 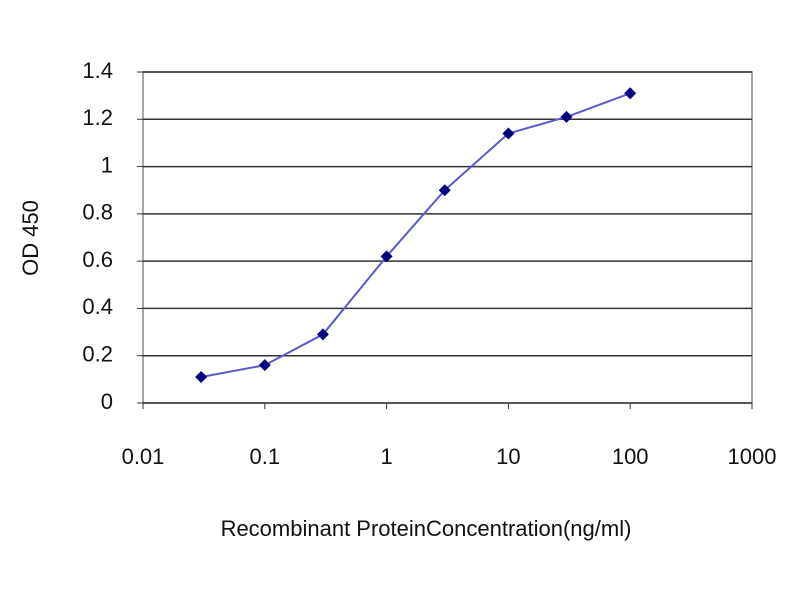 What do you see at coordinates (143, 456) in the screenshot?
I see `x-tick-label: 0.01` at bounding box center [143, 456].